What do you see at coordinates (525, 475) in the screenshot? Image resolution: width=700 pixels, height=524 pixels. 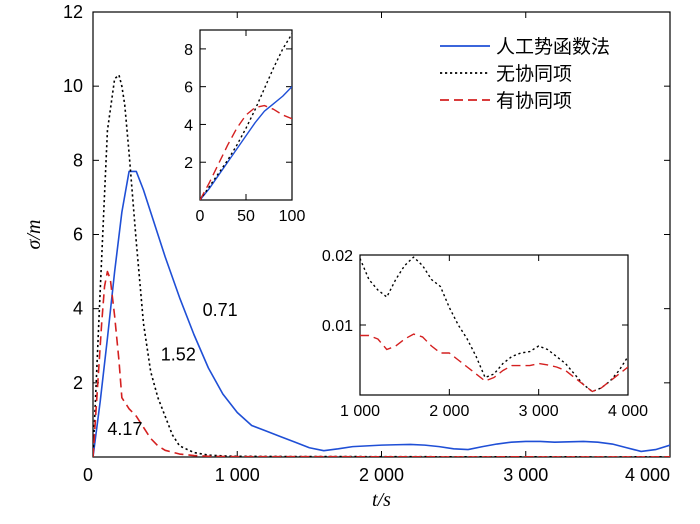 I see `main-x-tick-label: 3 000` at bounding box center [525, 475].